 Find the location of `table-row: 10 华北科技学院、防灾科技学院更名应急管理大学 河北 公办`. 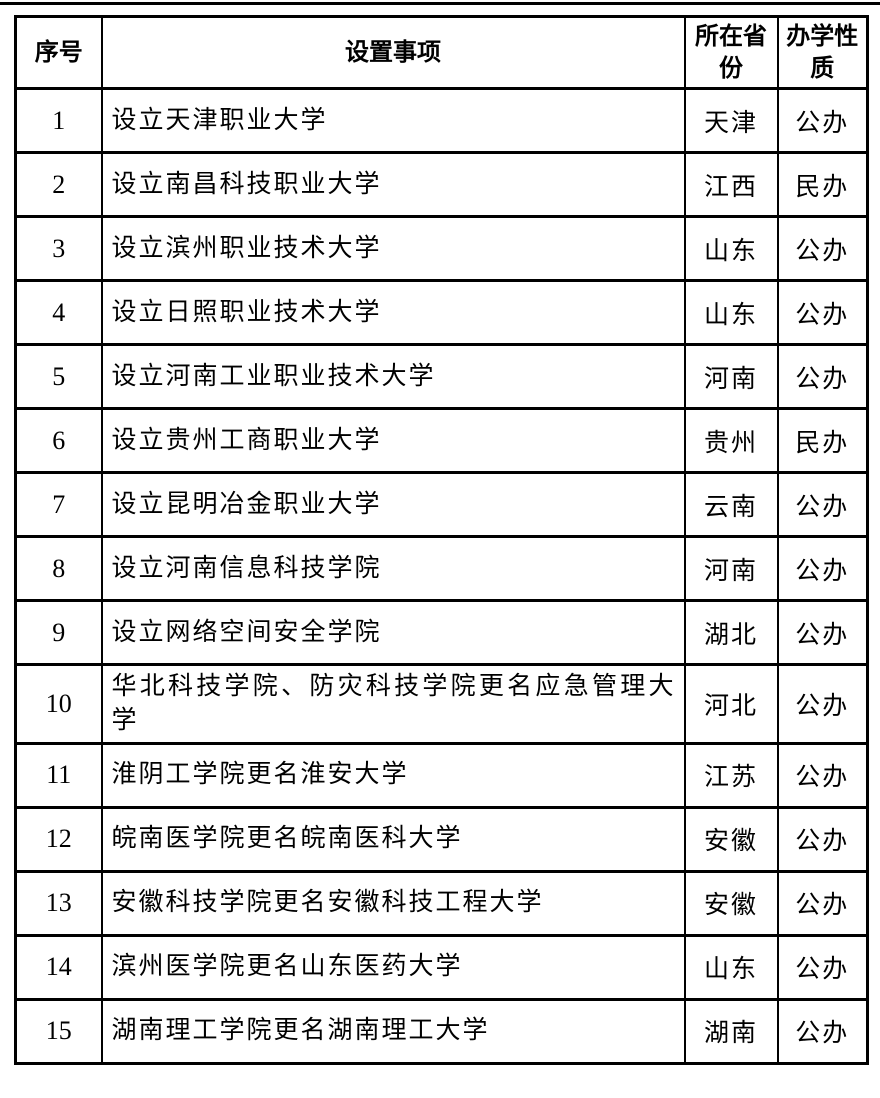

table-row: 10 华北科技学院、防灾科技学院更名应急管理大学 河北 公办 is located at coordinates (441, 704).